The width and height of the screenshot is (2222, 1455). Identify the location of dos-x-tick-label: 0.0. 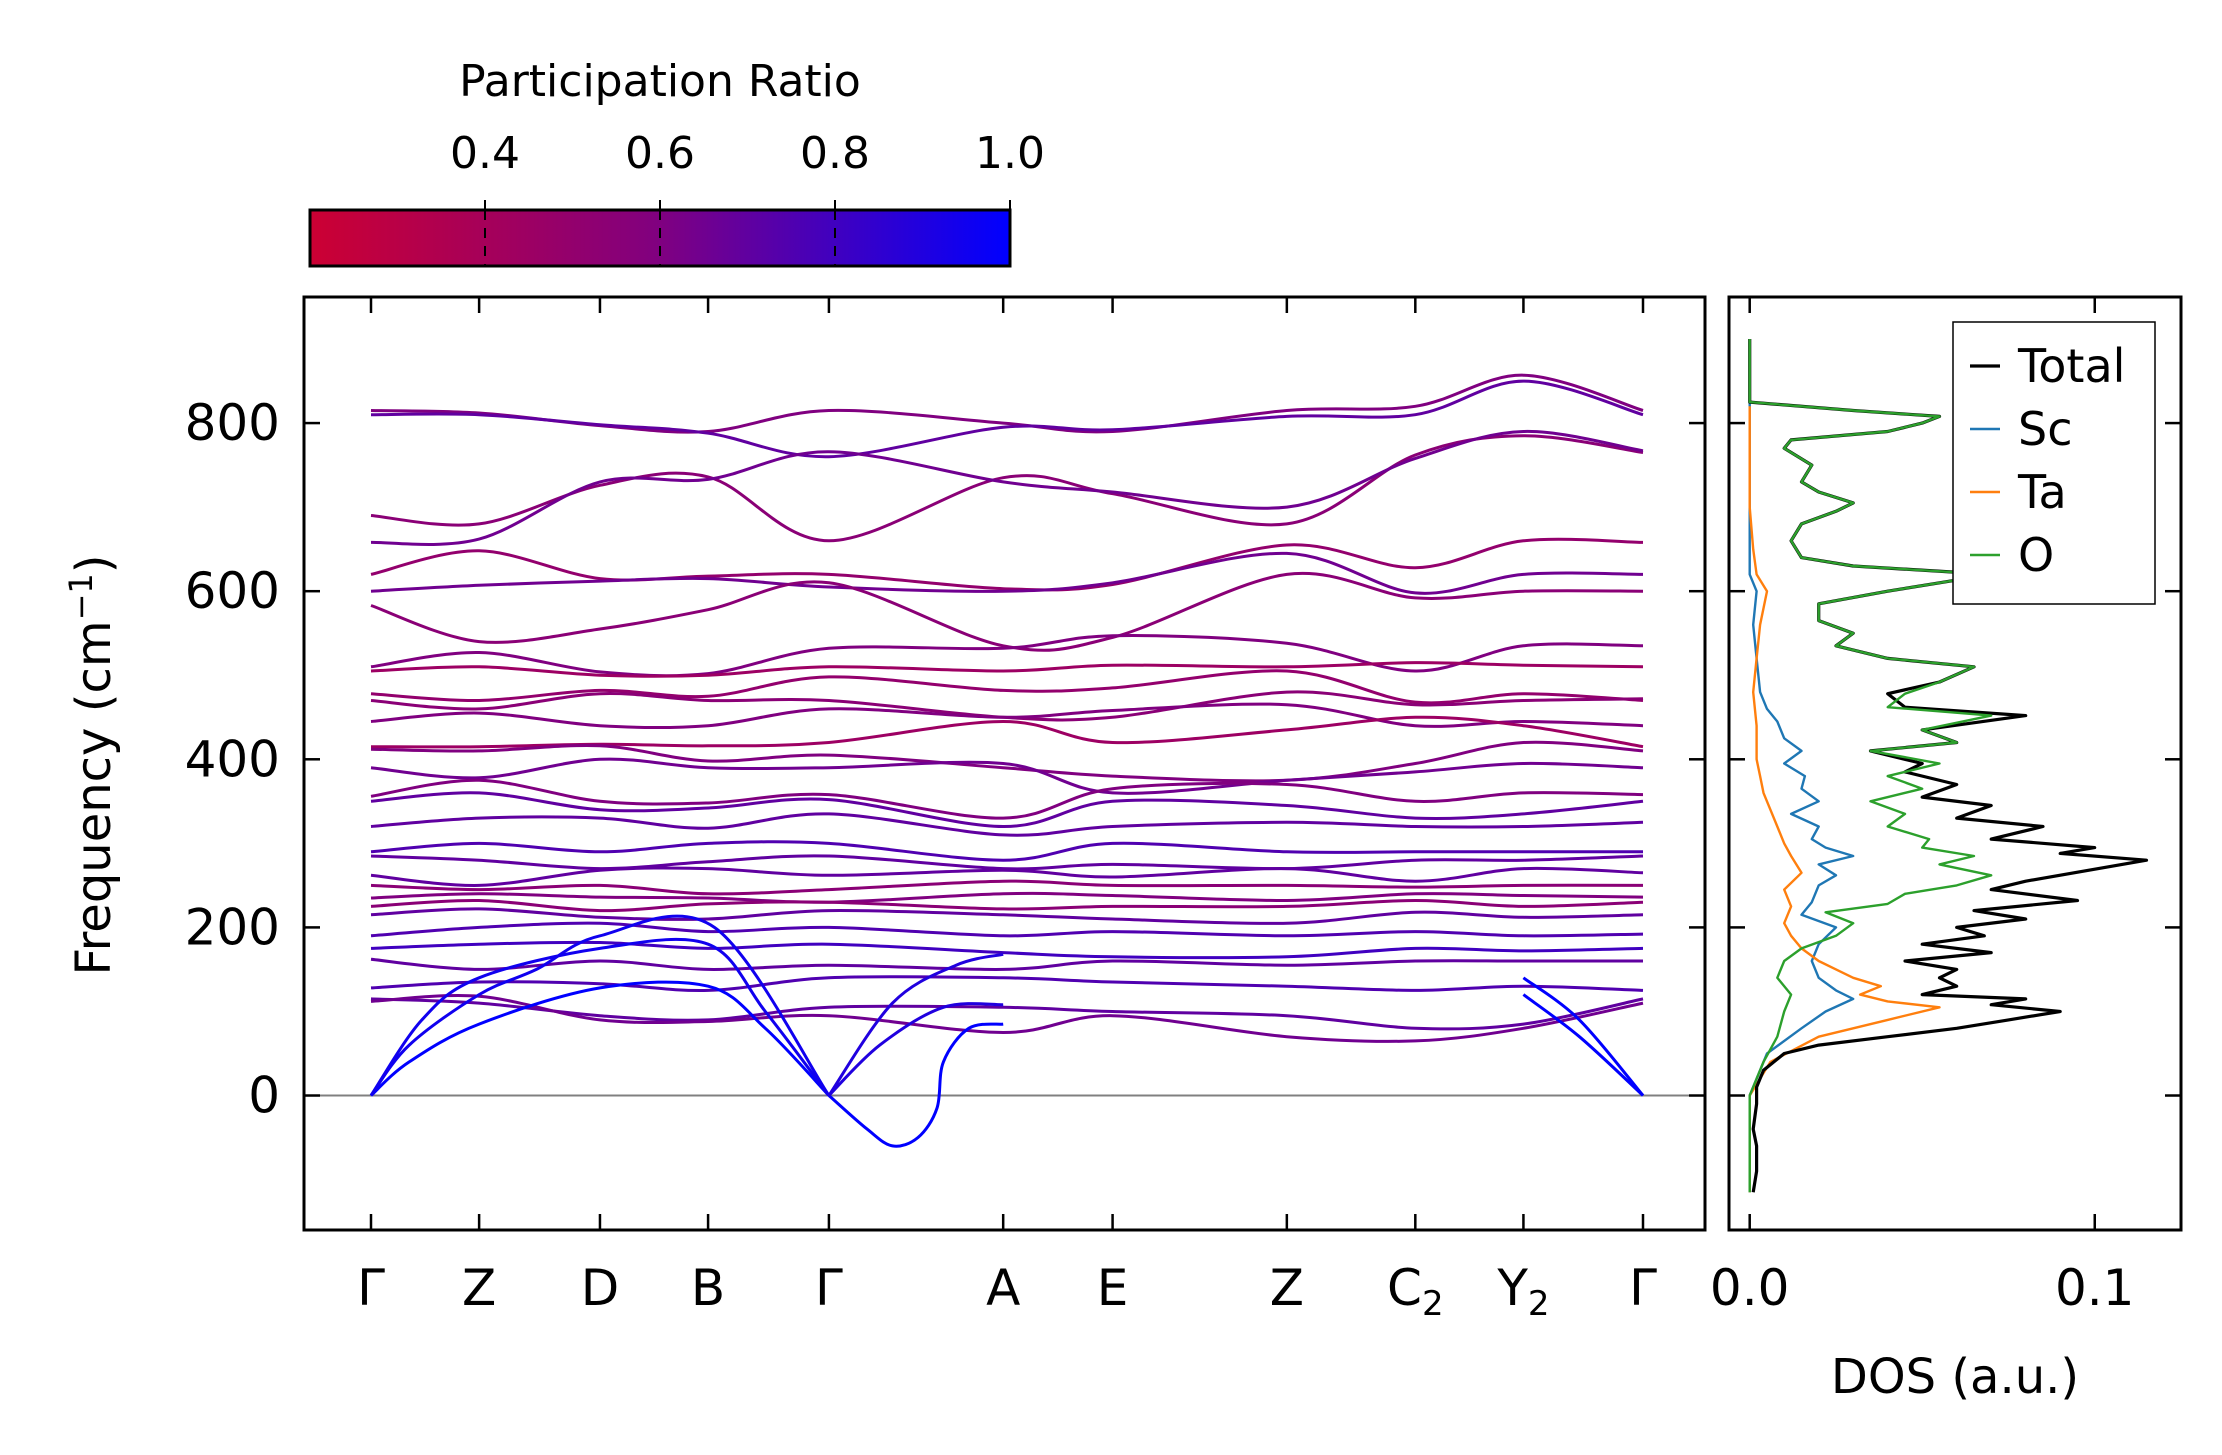
(1750, 1288).